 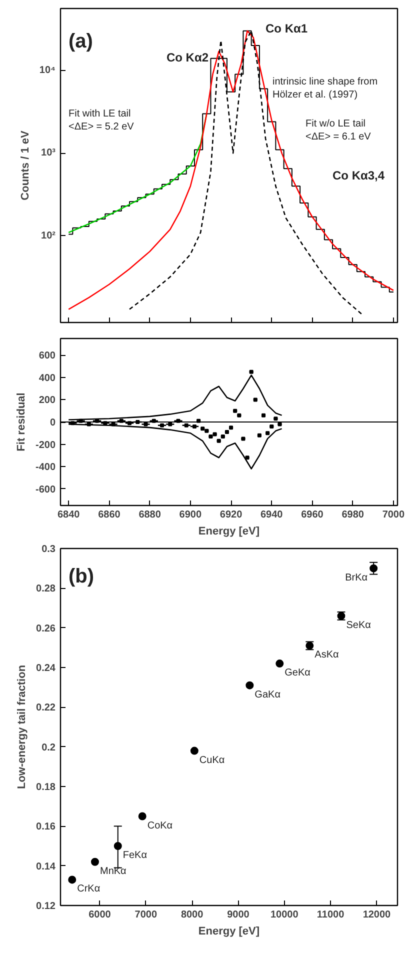 I want to click on y-tick-label: 0.26, so click(x=46, y=628).